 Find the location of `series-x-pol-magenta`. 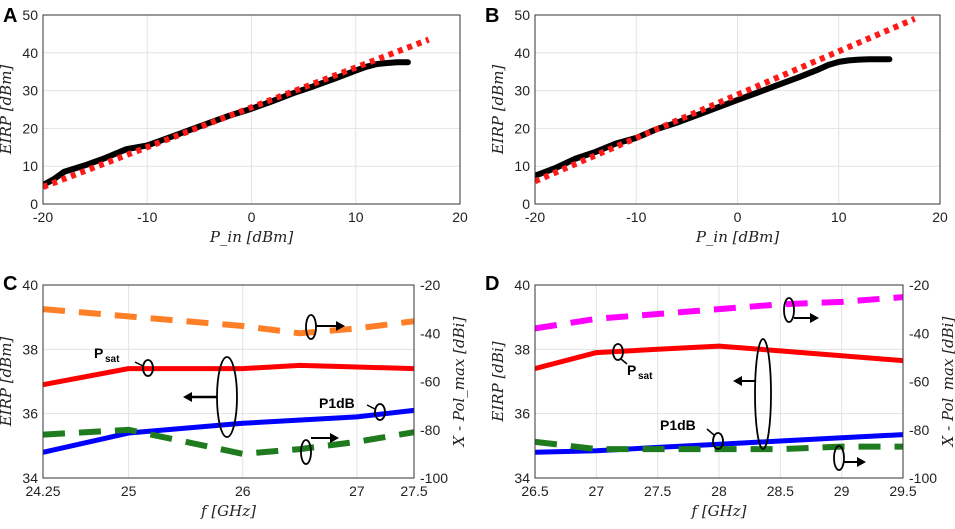

series-x-pol-magenta is located at coordinates (719, 313).